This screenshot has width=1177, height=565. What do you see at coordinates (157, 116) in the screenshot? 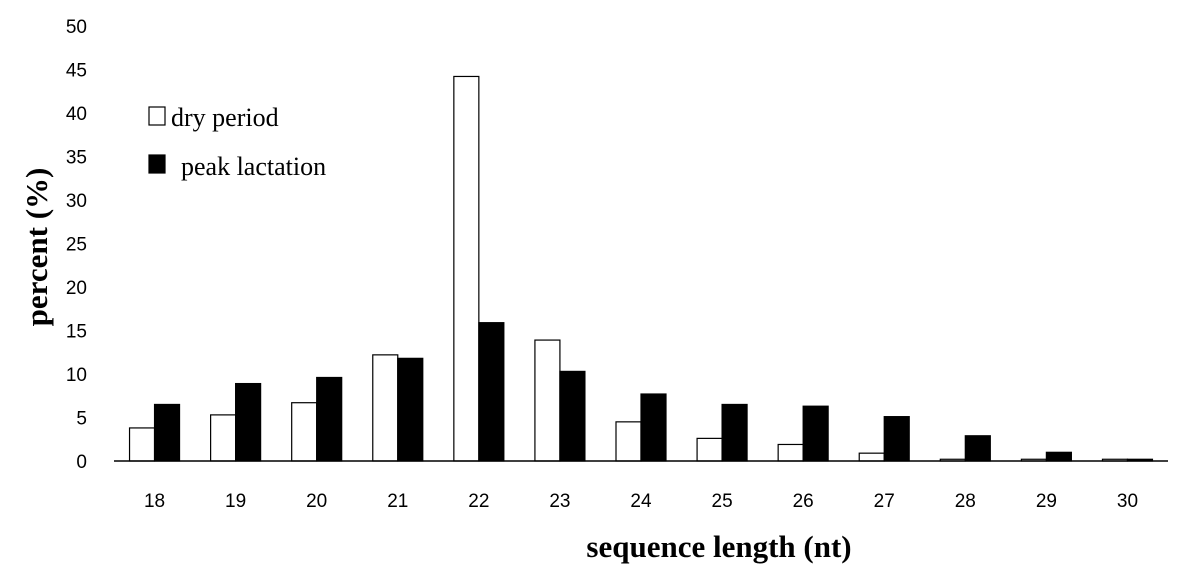
I see `legend-swatch-dry-period` at bounding box center [157, 116].